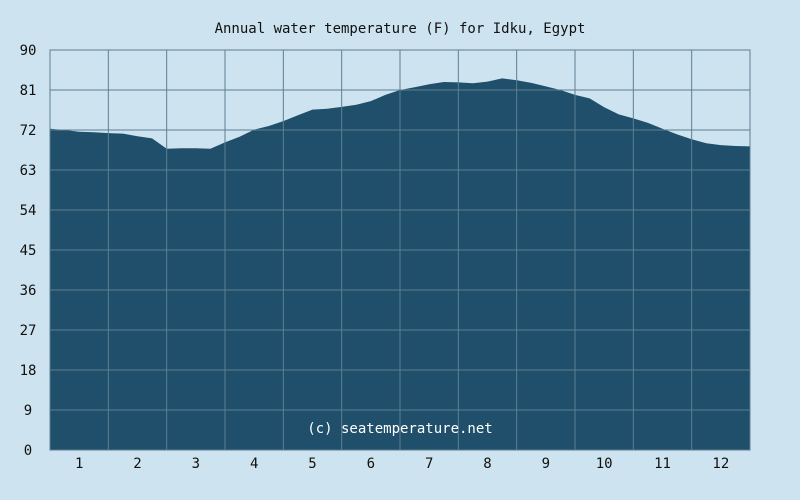 The image size is (800, 500). I want to click on y-tick-label: 81, so click(28, 91).